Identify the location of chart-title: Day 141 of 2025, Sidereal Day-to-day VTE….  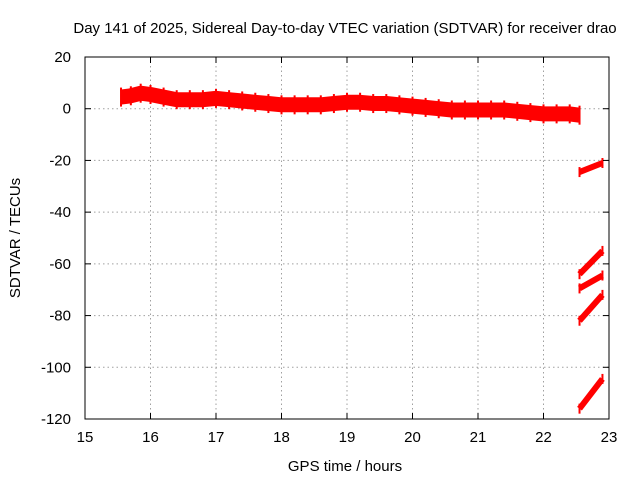
(344, 28).